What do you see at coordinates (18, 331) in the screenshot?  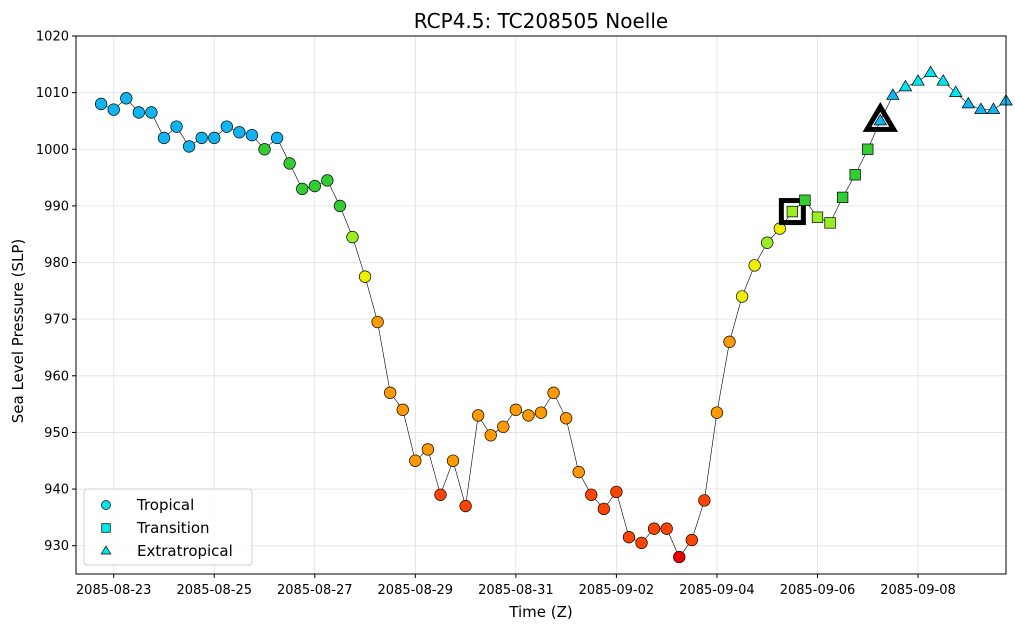 I see `y-axis-label: Sea Level Pressure (SLP)` at bounding box center [18, 331].